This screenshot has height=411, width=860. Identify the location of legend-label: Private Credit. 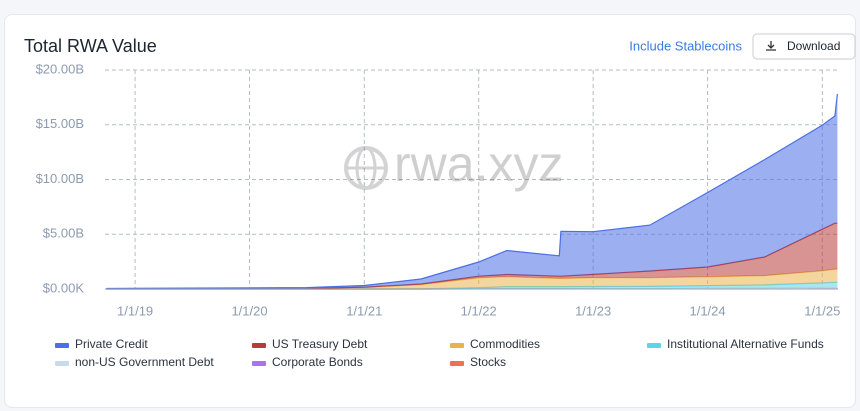
(111, 344).